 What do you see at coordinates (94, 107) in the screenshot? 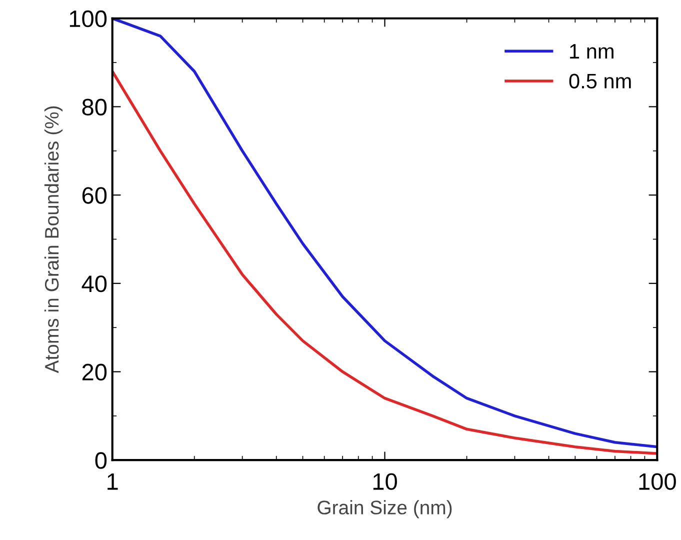
I see `y-tick-label: 80` at bounding box center [94, 107].